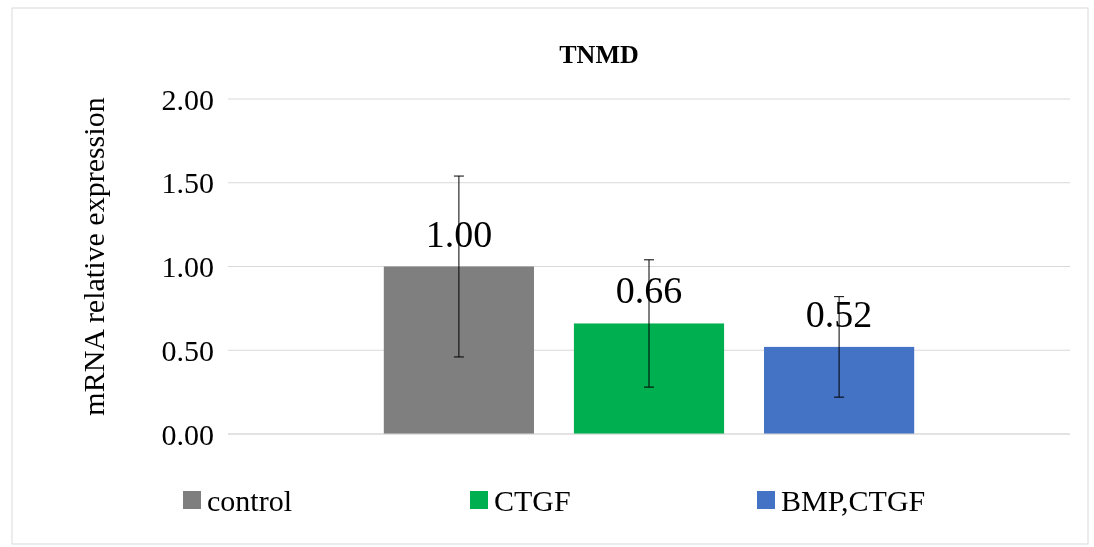 Image resolution: width=1094 pixels, height=547 pixels. I want to click on chart-title: TNMD, so click(599, 54).